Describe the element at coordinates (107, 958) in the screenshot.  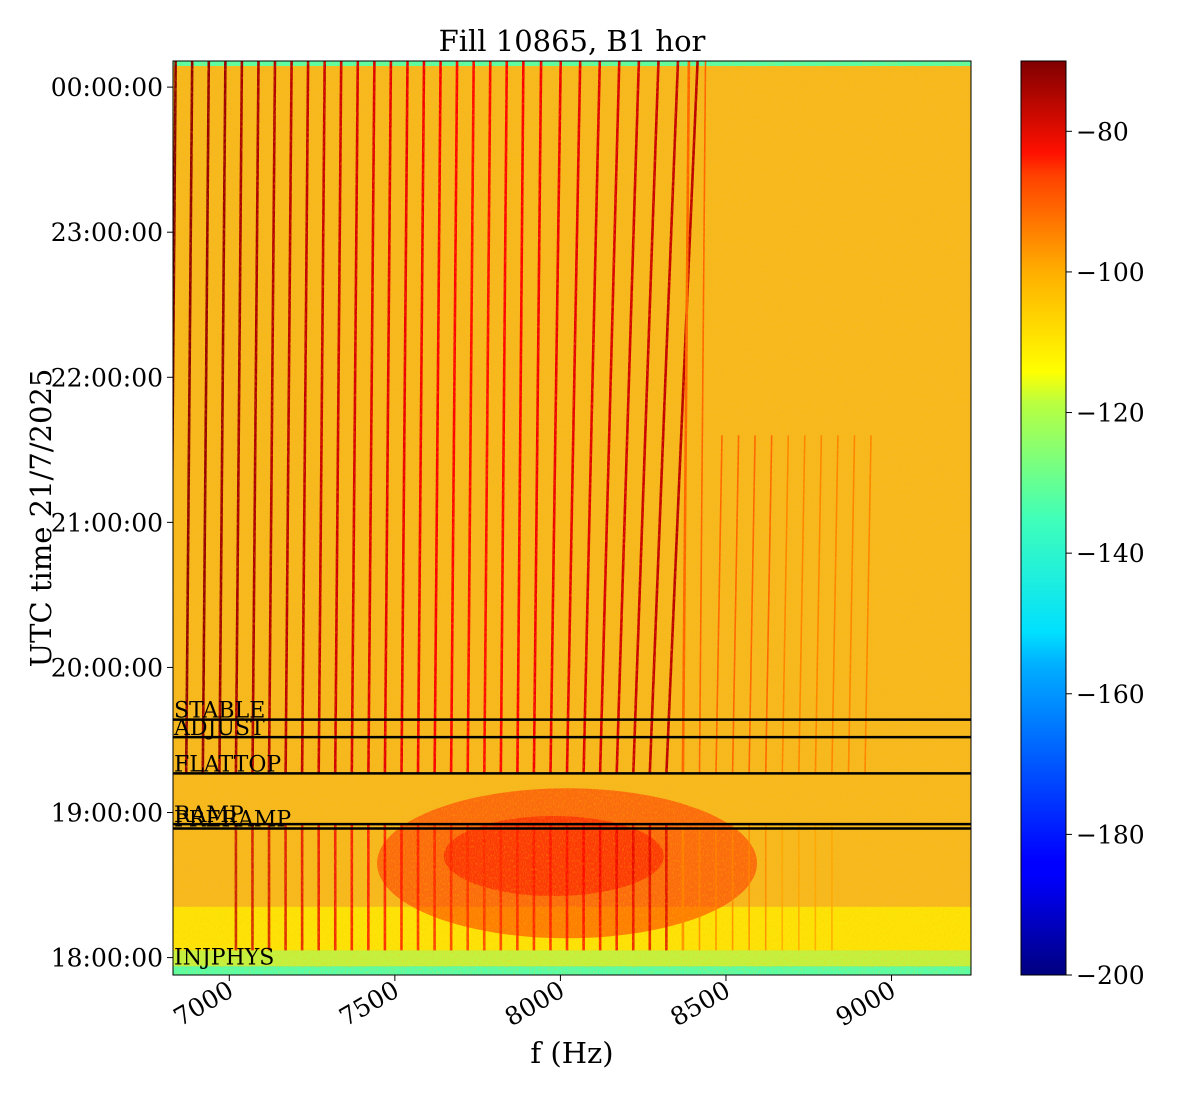
I see `y-tick-label: 18:00:00` at that location.